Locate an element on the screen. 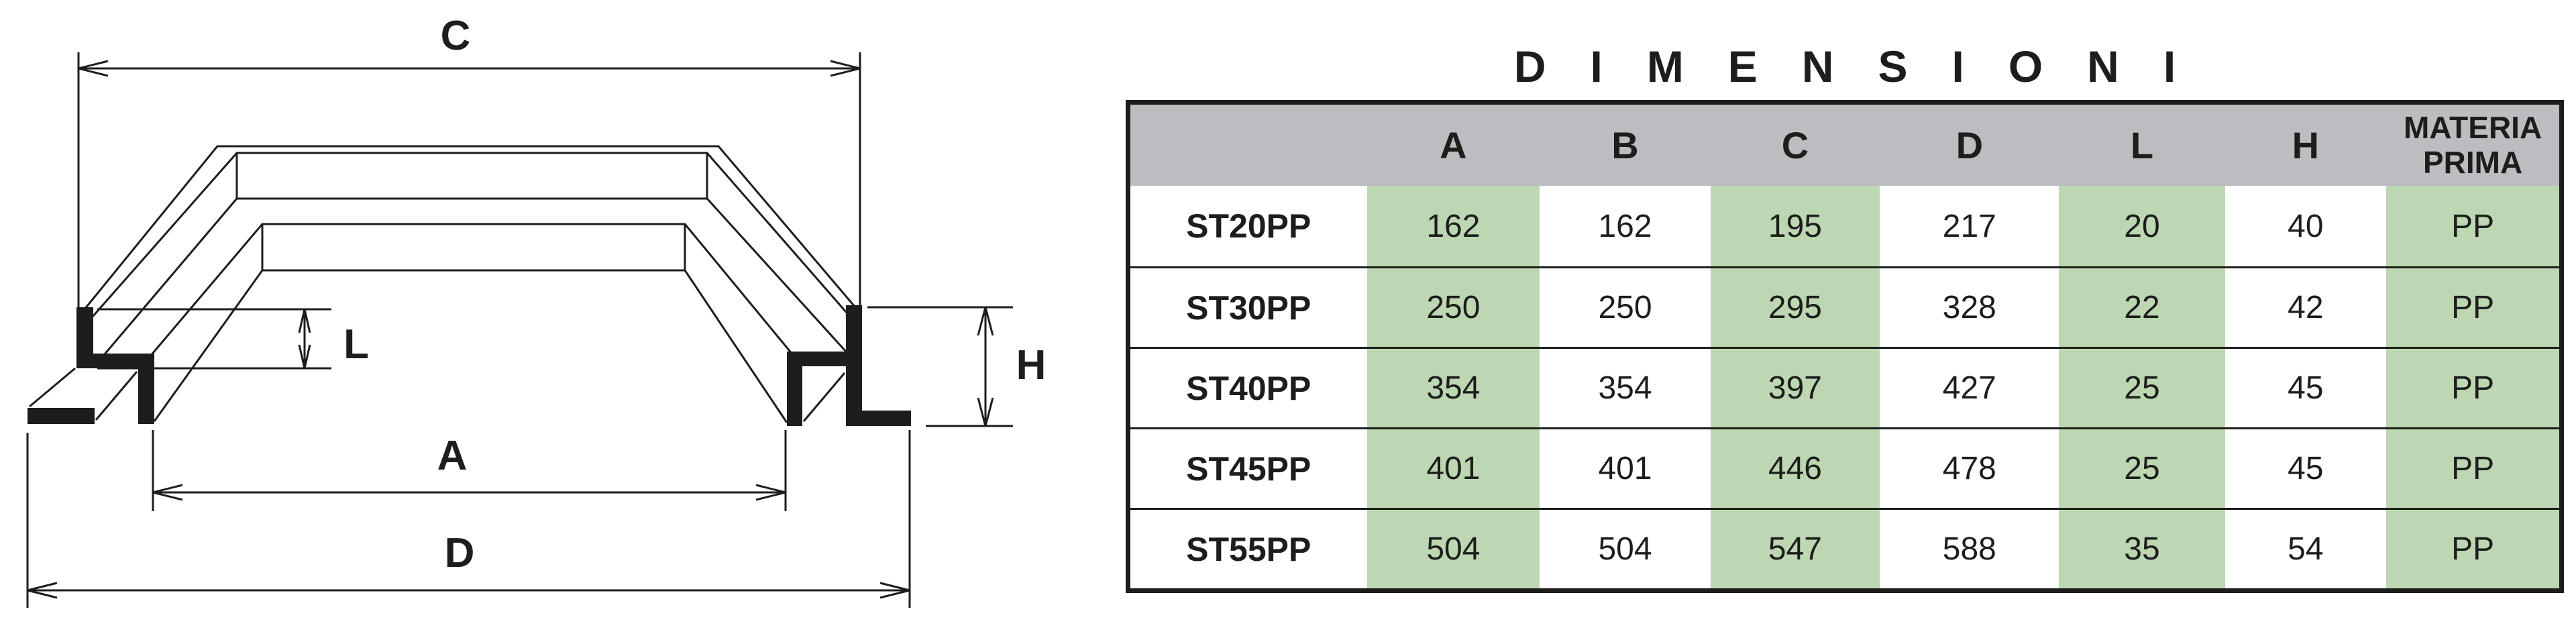 The image size is (2576, 642). table-row-st55pp: ST55PP 504 504 547 588 35 54 PP is located at coordinates (1844, 548).